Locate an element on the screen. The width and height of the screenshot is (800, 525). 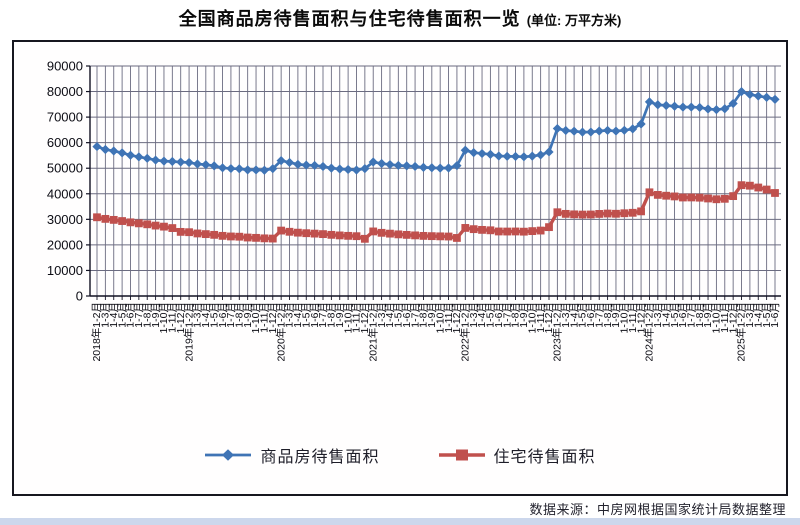
legend-item-residential: 住宅待售面积 is located at coordinates (517, 455).